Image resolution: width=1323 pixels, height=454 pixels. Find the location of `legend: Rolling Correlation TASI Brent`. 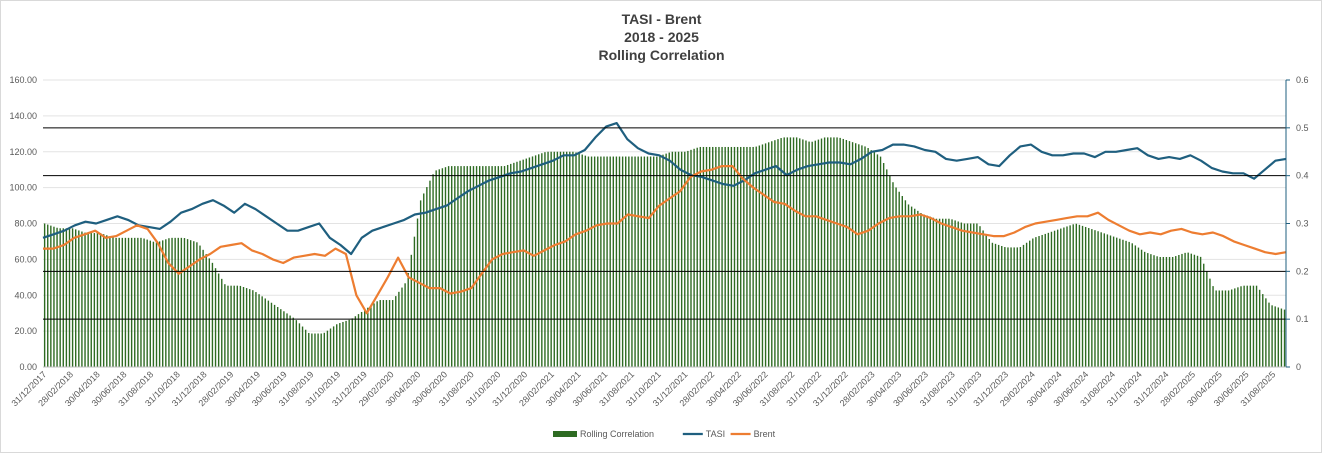

legend: Rolling Correlation TASI Brent is located at coordinates (664, 434).